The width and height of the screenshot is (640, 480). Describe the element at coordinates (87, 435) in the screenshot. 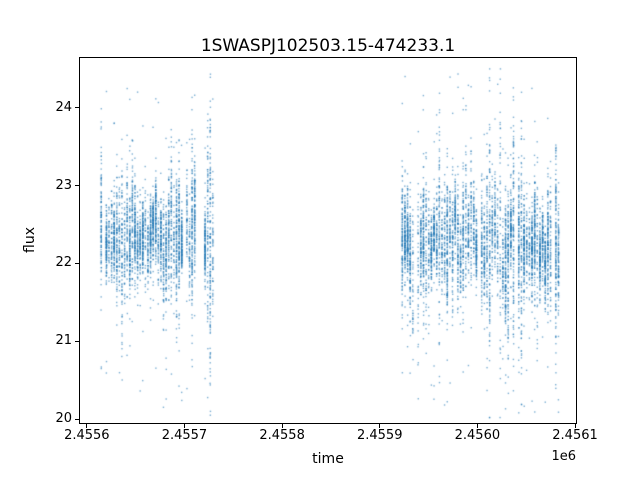

I see `x-tick-label: 2.4556` at that location.